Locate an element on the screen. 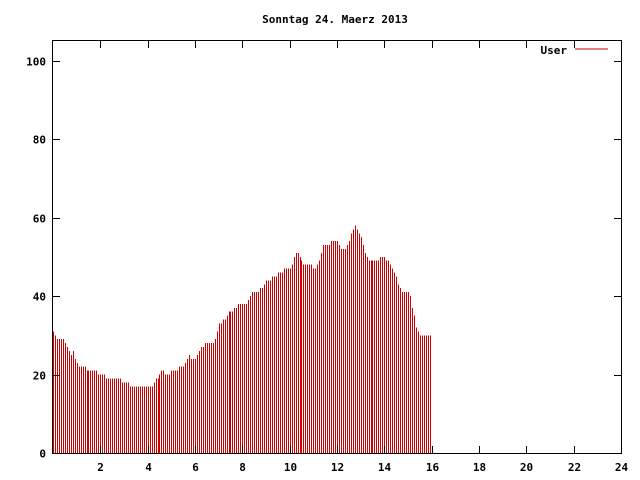  x-tick-label: 22 is located at coordinates (574, 467).